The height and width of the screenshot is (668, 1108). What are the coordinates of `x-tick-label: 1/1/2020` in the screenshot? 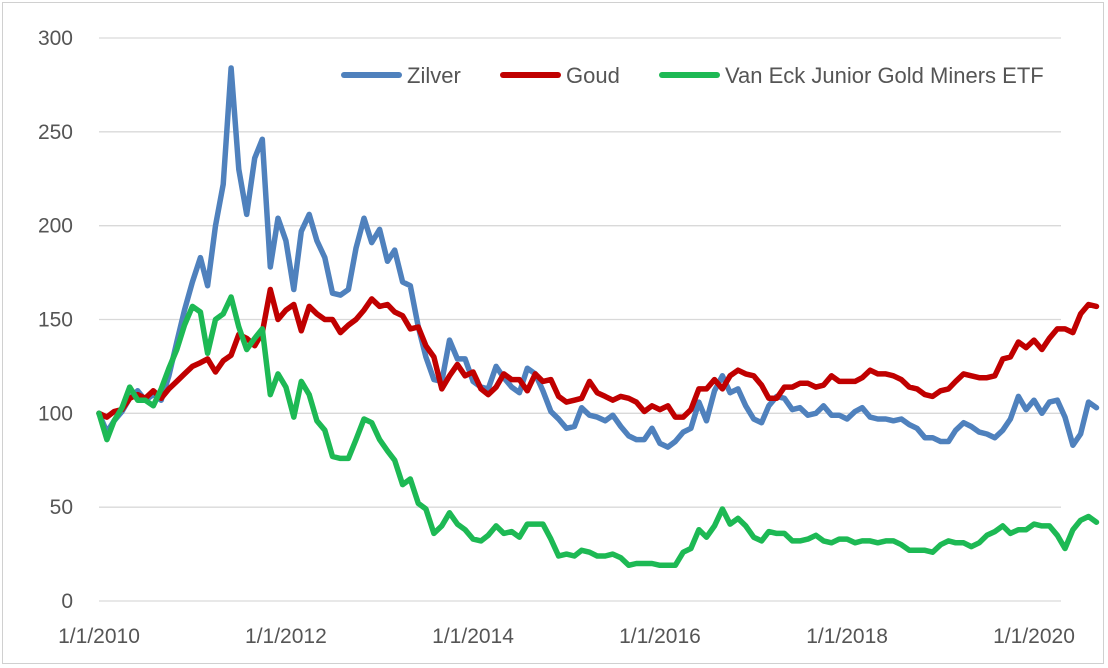 It's located at (1034, 636).